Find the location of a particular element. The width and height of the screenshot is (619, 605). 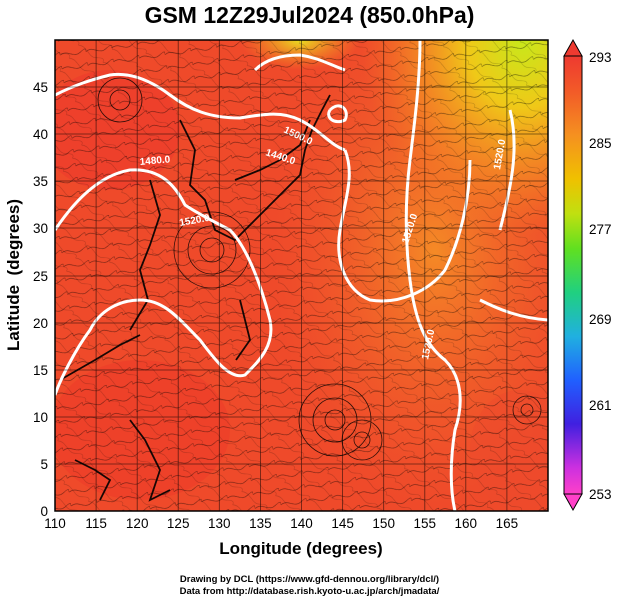

colorbar-label: 269 is located at coordinates (600, 319).